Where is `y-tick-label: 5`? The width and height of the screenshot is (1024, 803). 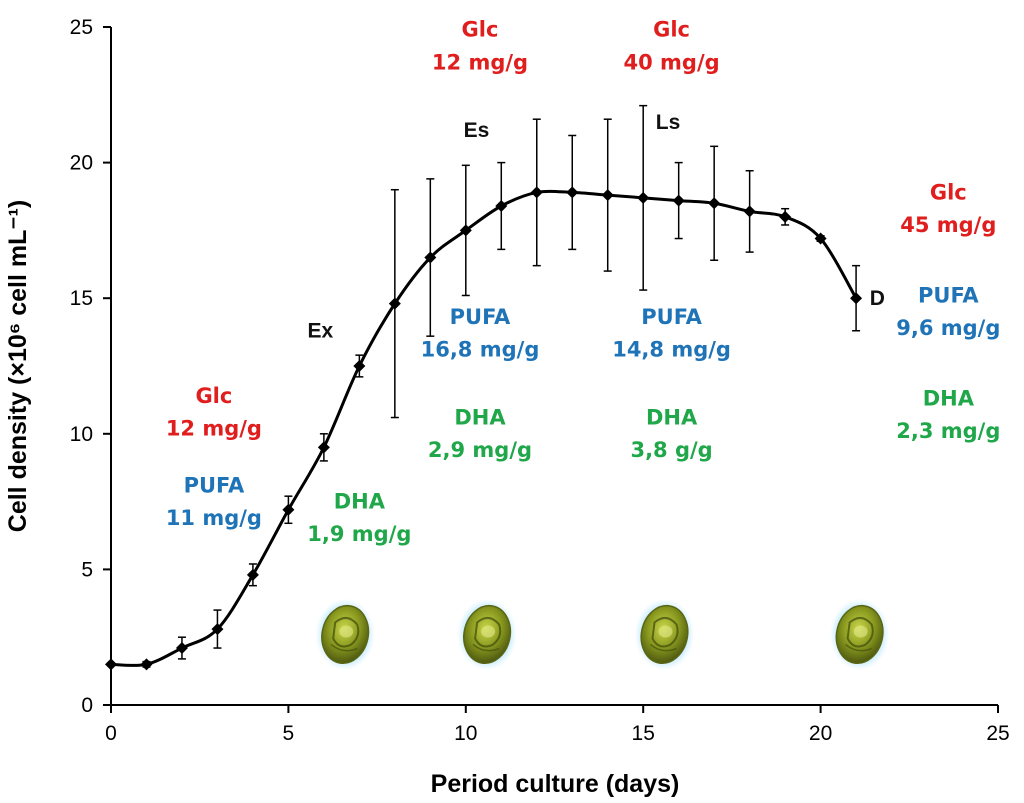 y-tick-label: 5 is located at coordinates (87, 569).